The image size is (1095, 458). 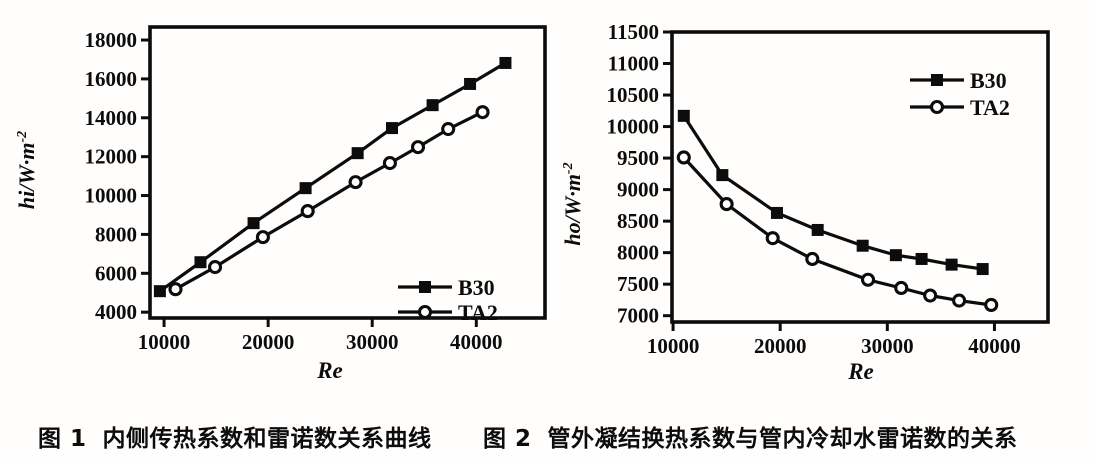 What do you see at coordinates (111, 157) in the screenshot?
I see `y-tick-label: 12000` at bounding box center [111, 157].